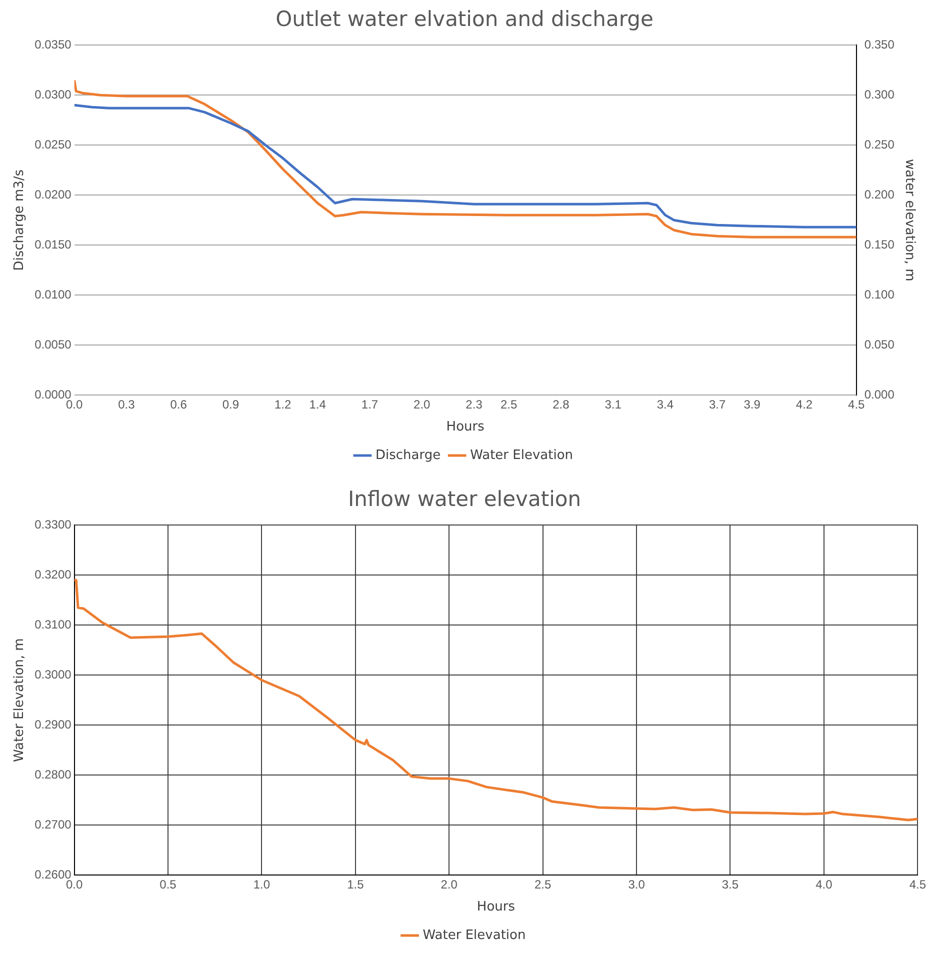 The height and width of the screenshot is (963, 929). I want to click on x-tick-label: 4.2, so click(804, 405).